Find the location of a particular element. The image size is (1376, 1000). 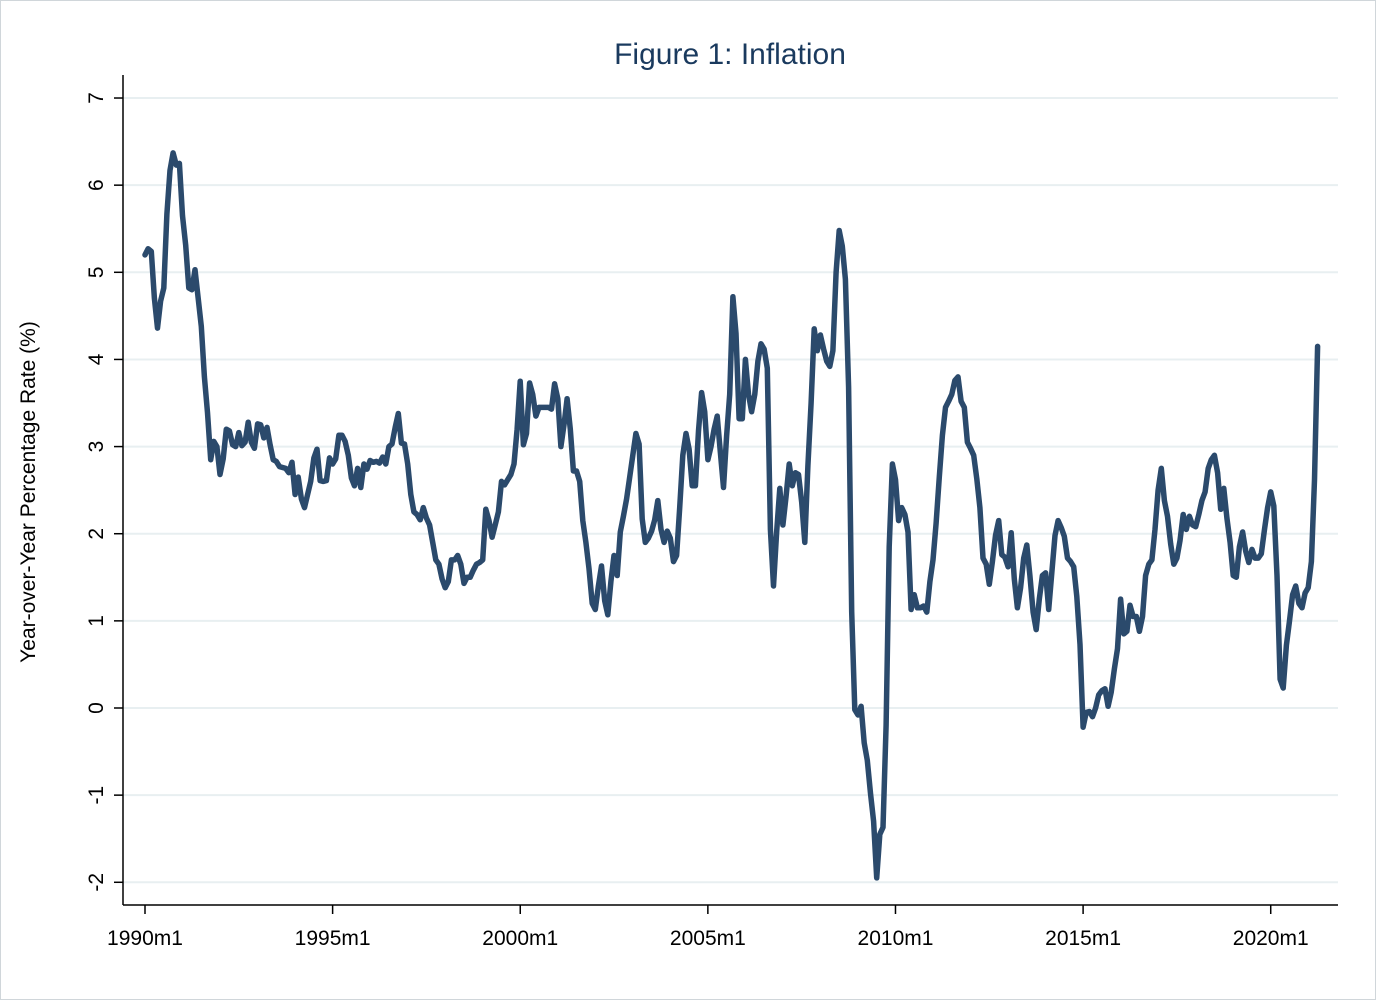

chart-title: Figure 1: Inflation is located at coordinates (730, 54).